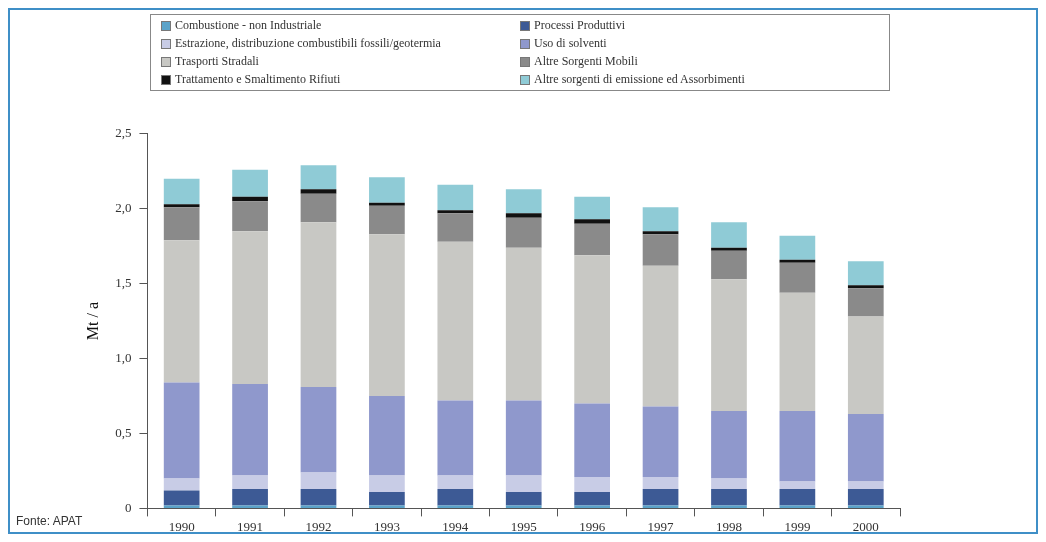  Describe the element at coordinates (797, 526) in the screenshot. I see `x-tick-label: 1999` at that location.